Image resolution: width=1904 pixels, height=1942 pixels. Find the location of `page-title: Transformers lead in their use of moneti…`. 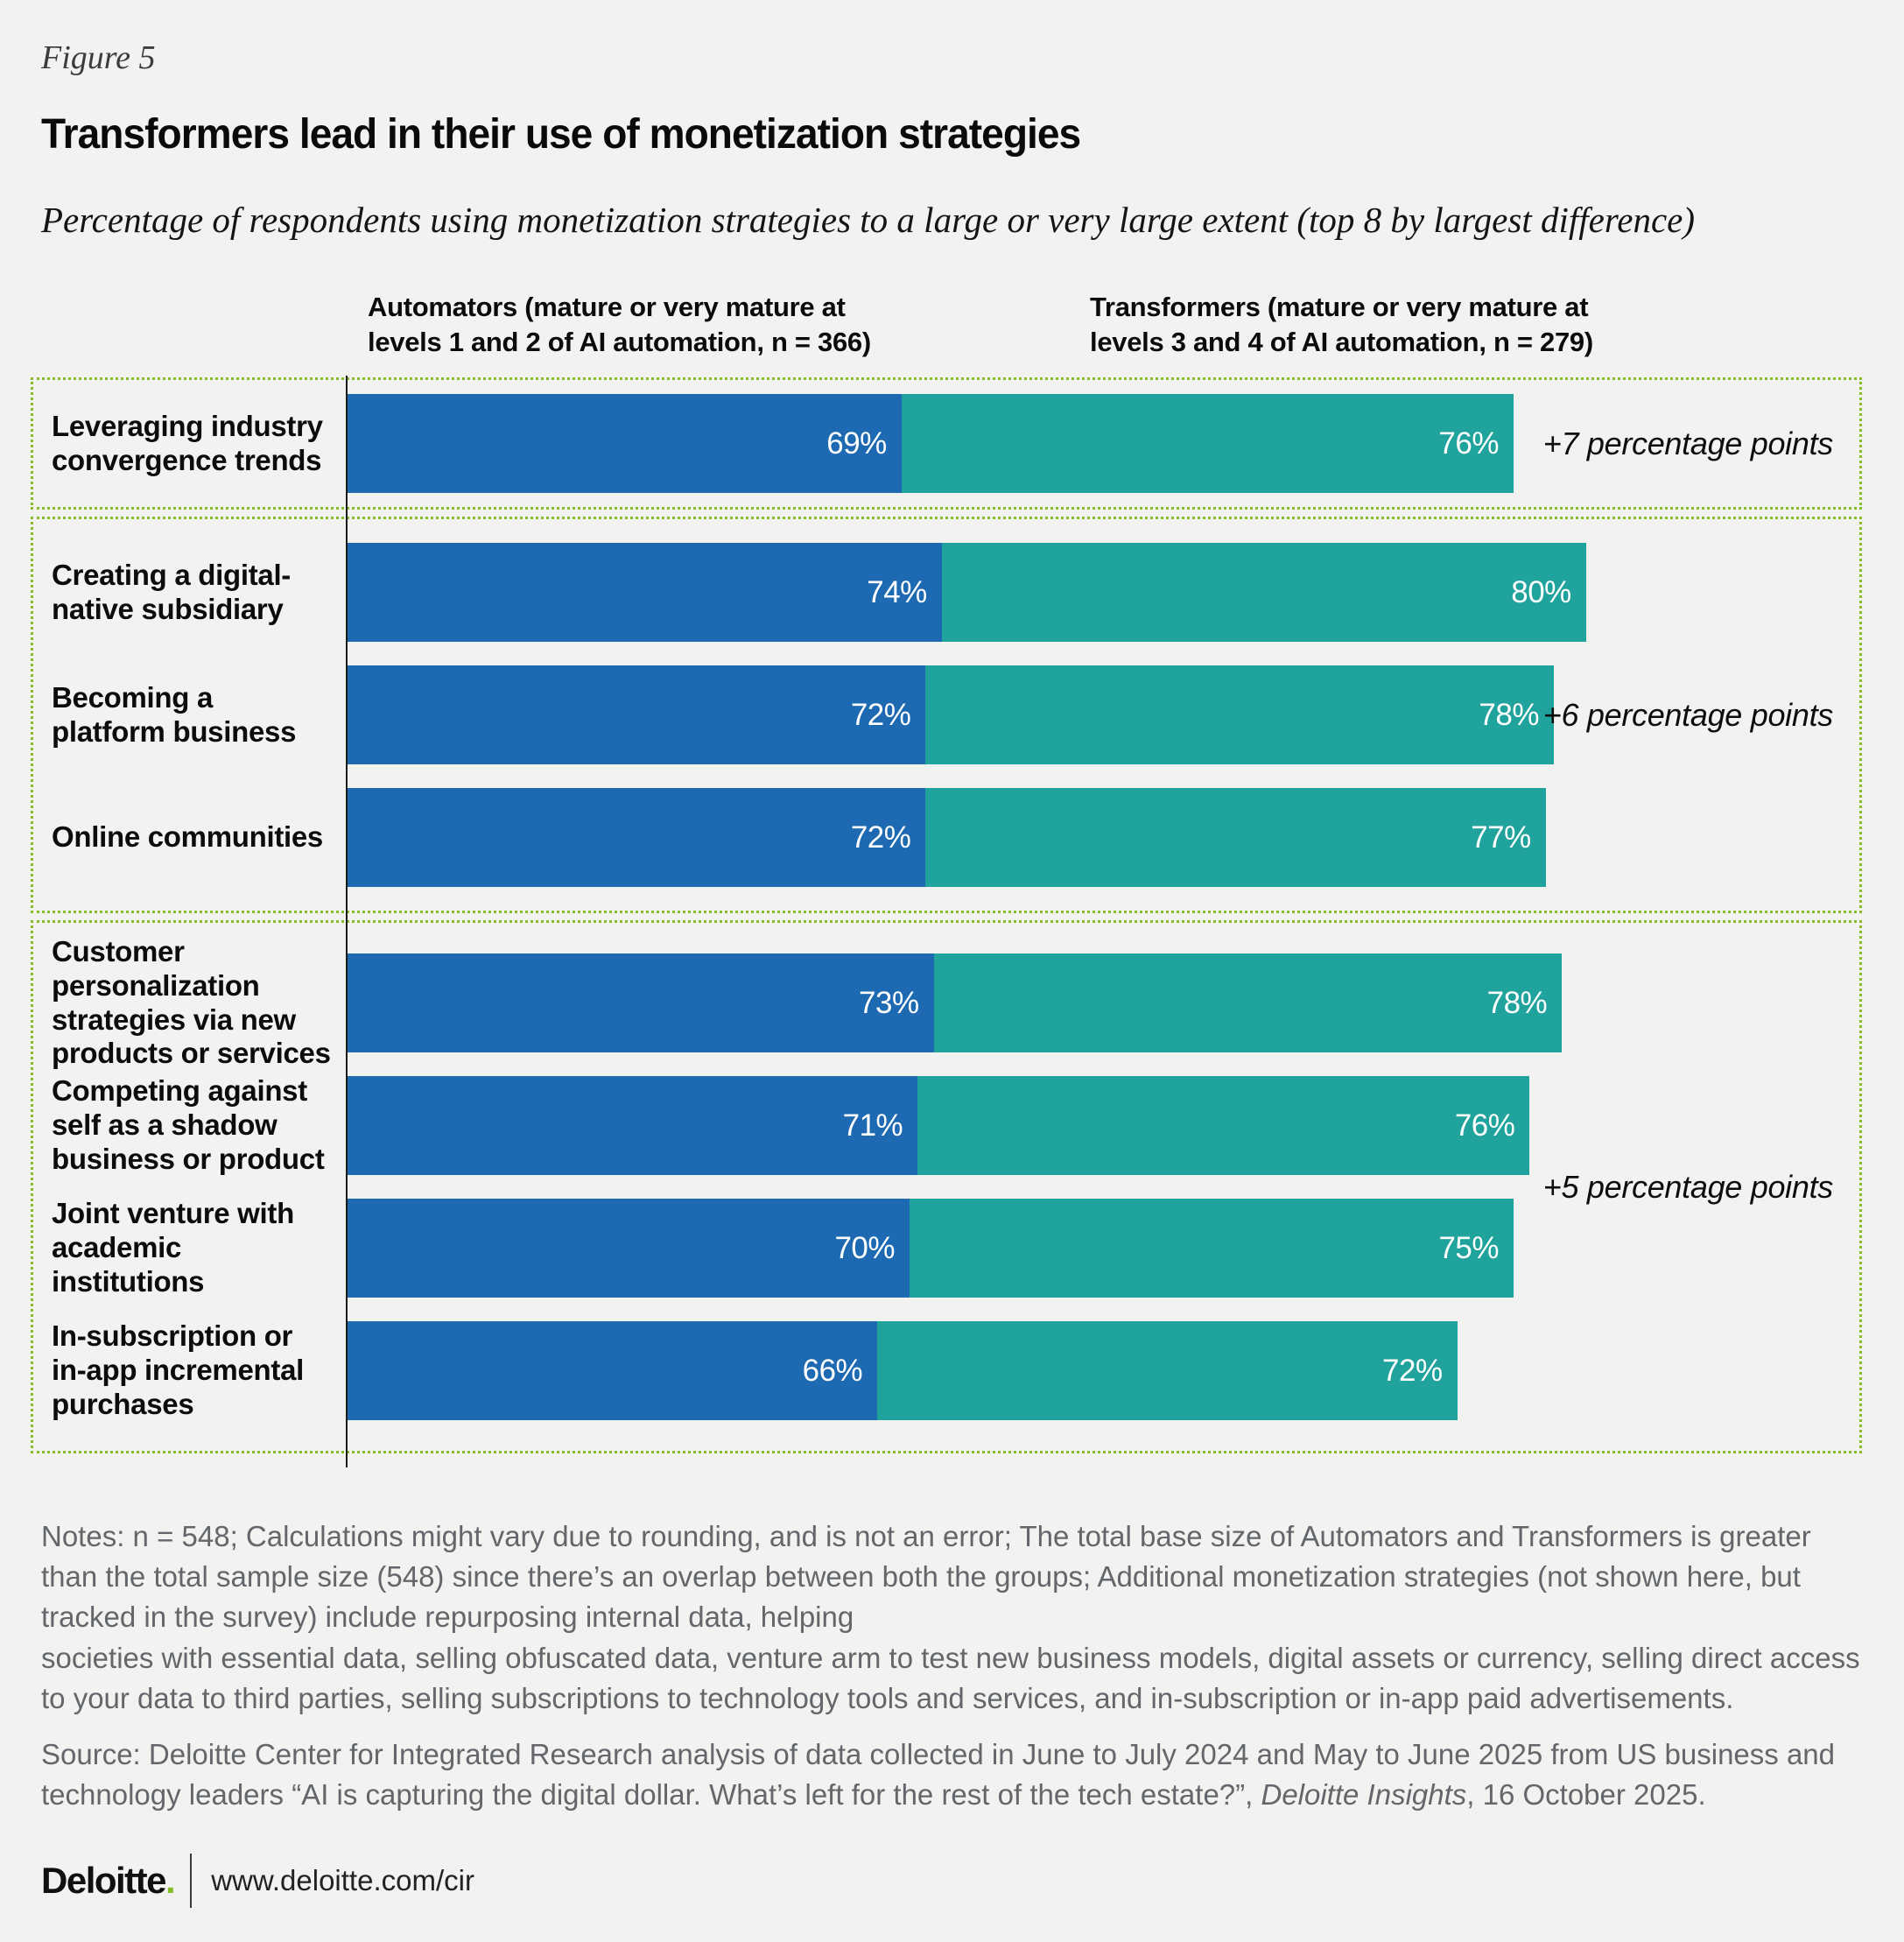

page-title: Transformers lead in their use of moneti… is located at coordinates (561, 135).